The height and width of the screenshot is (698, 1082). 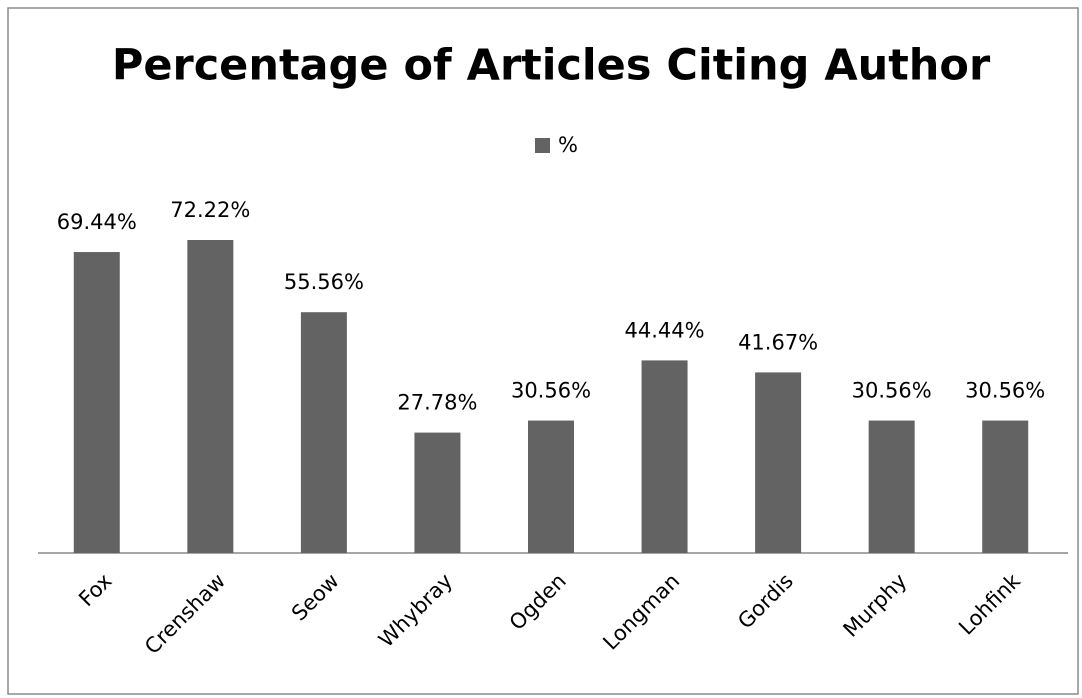 What do you see at coordinates (542, 145) in the screenshot?
I see `legend-swatch` at bounding box center [542, 145].